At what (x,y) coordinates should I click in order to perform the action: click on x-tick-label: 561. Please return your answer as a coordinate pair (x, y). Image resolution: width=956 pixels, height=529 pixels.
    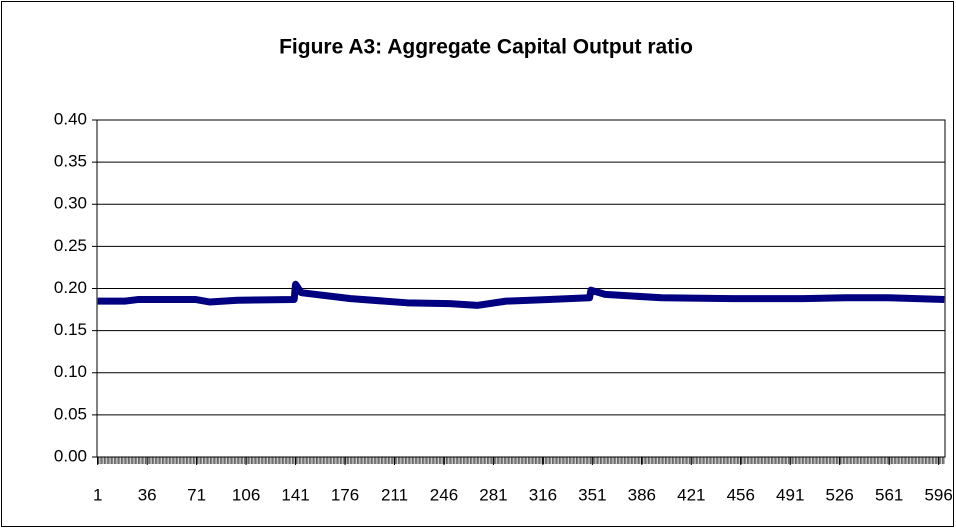
    Looking at the image, I should click on (889, 494).